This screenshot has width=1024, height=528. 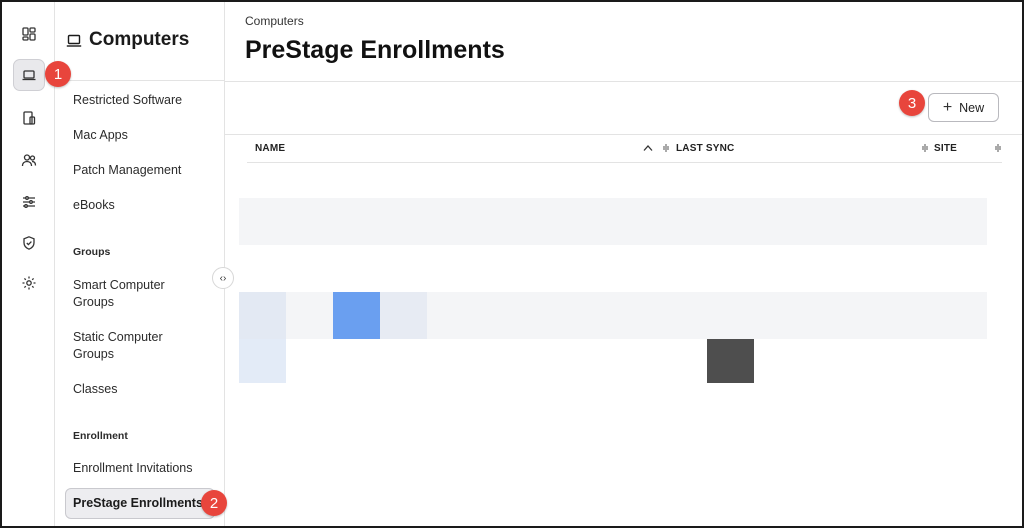 What do you see at coordinates (127, 170) in the screenshot?
I see `nav-item-patch-management: Patch Management` at bounding box center [127, 170].